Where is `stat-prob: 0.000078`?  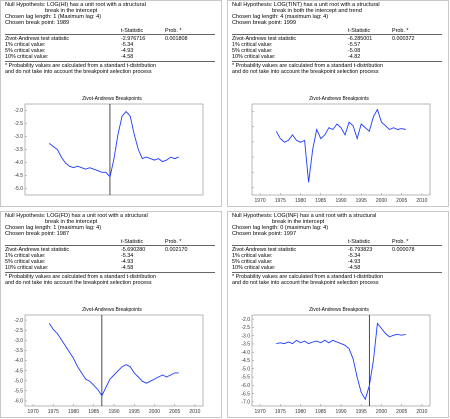
stat-prob: 0.000078 is located at coordinates (403, 250).